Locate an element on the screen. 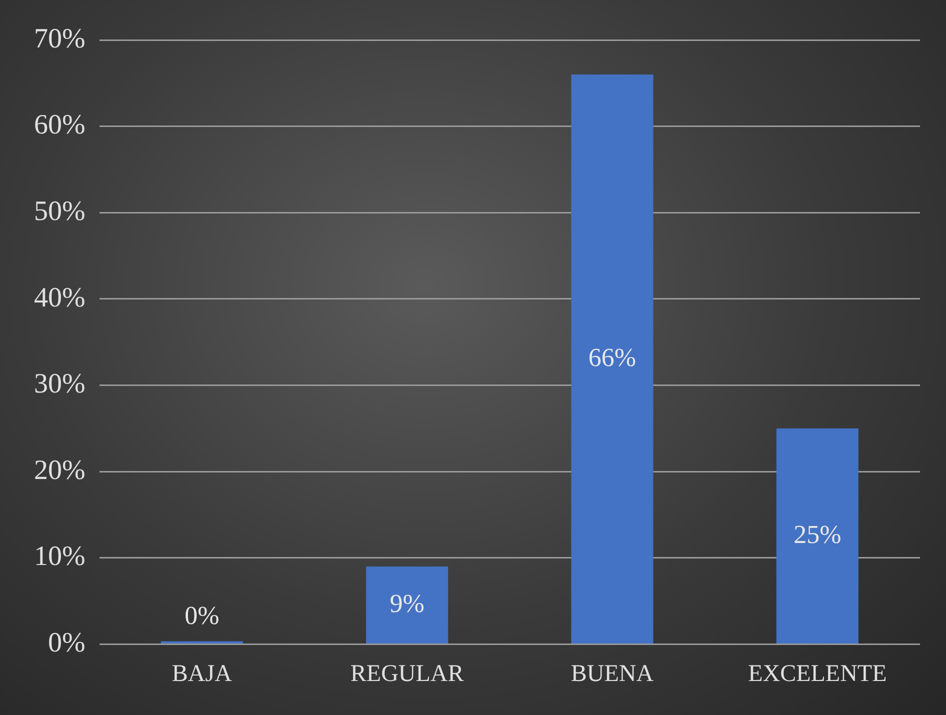  y-tick-label: 0% is located at coordinates (67, 643).